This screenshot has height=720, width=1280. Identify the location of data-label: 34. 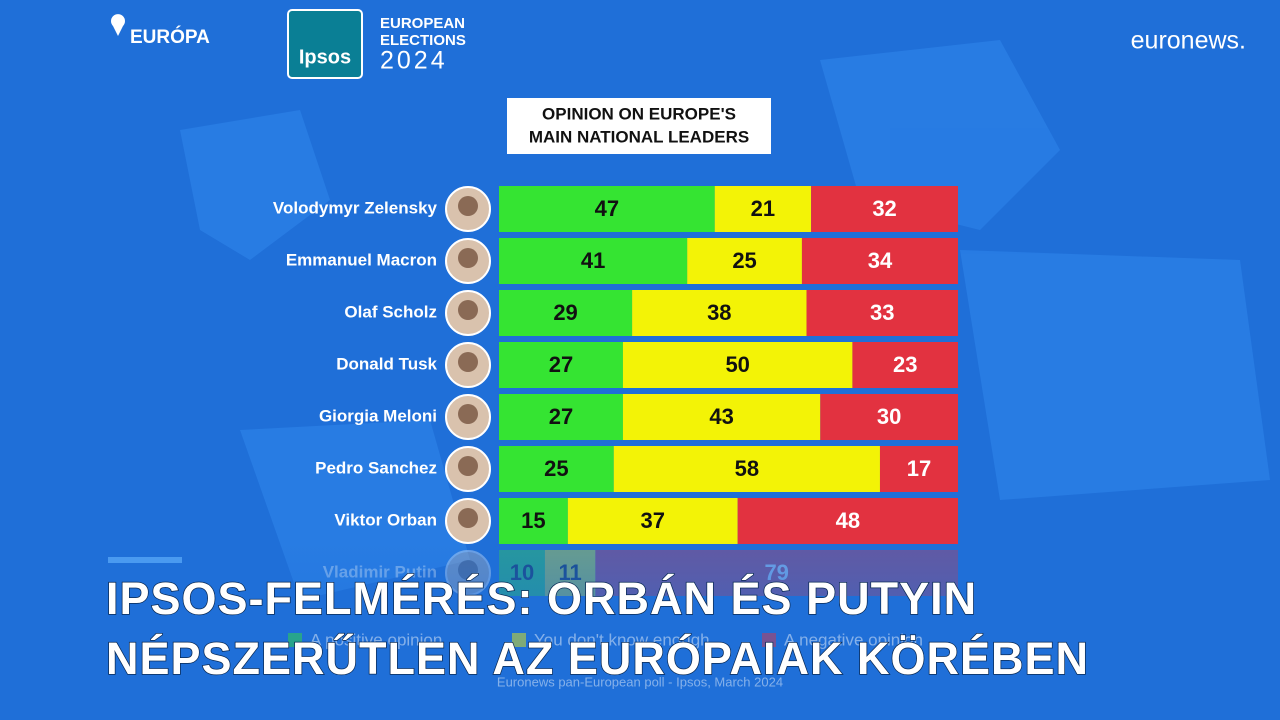
(880, 260).